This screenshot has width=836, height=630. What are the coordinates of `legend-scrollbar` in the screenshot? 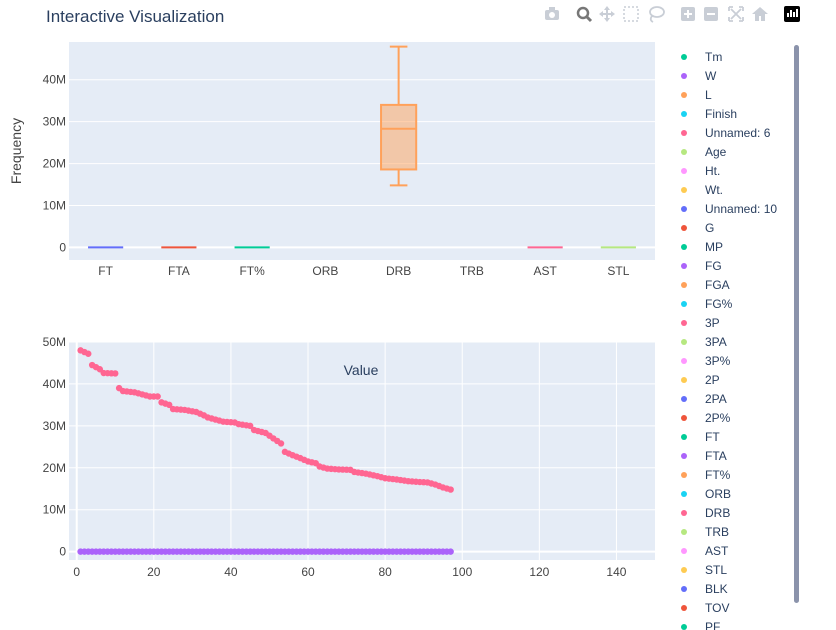 It's located at (796, 324).